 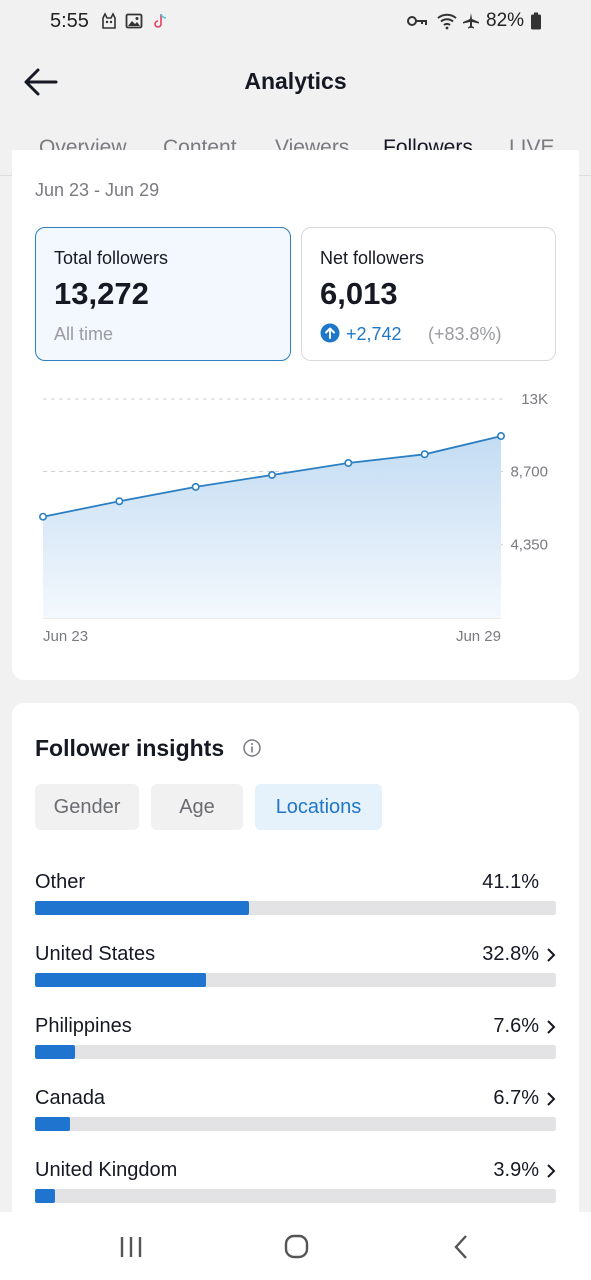 I want to click on info-icon, so click(x=252, y=748).